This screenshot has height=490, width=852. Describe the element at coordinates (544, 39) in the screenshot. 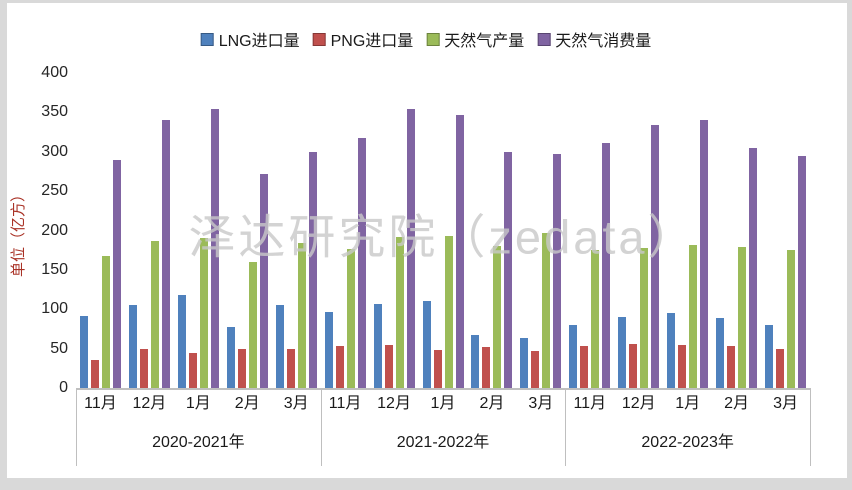

I see `legend-swatch-consumption-icon` at that location.